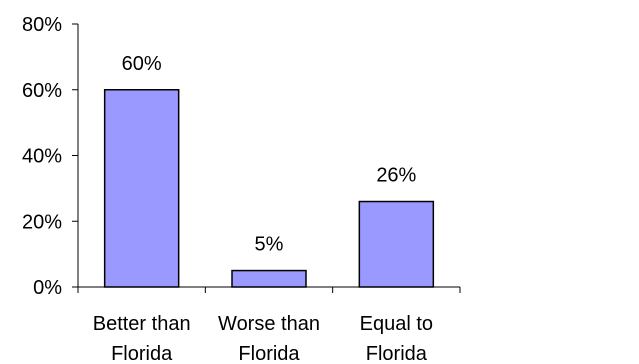  I want to click on y-tick-label: 40%, so click(42, 157).